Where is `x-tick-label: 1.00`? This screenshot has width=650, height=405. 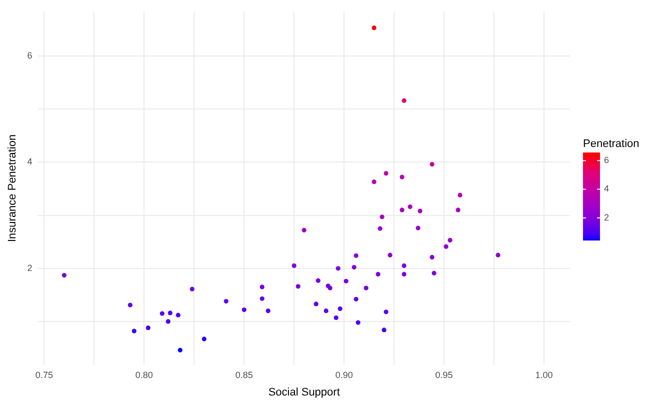 x-tick-label: 1.00 is located at coordinates (544, 375).